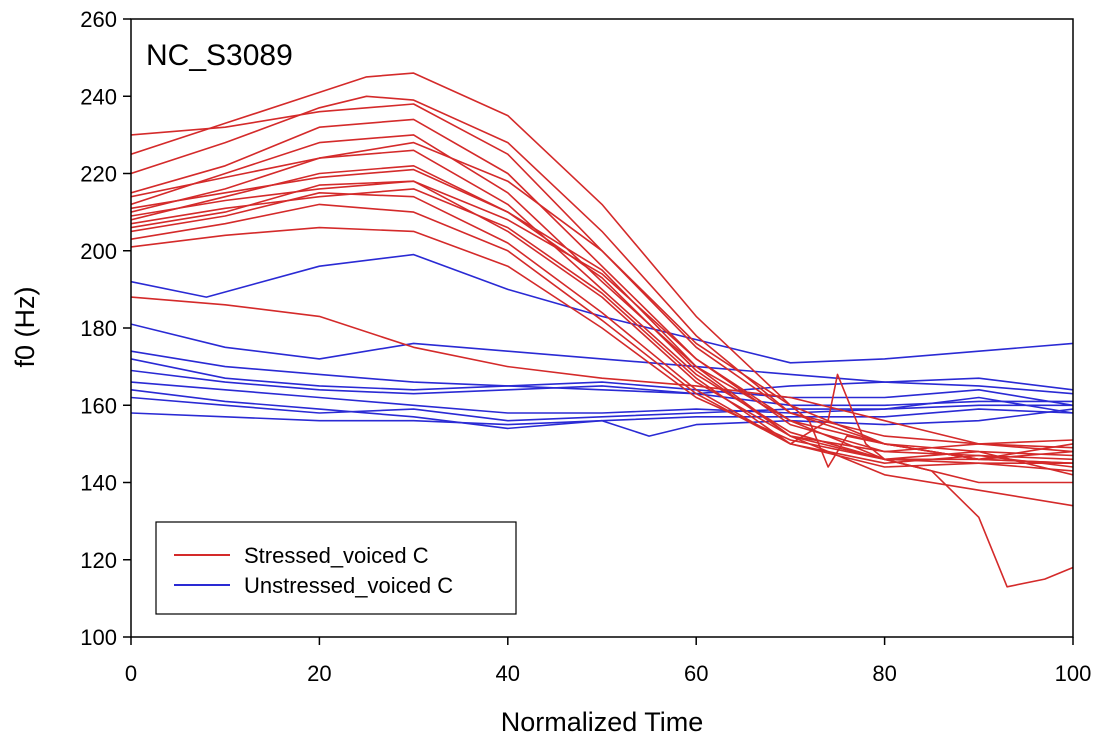 Image resolution: width=1098 pixels, height=738 pixels. I want to click on x-tick-label: 0, so click(131, 673).